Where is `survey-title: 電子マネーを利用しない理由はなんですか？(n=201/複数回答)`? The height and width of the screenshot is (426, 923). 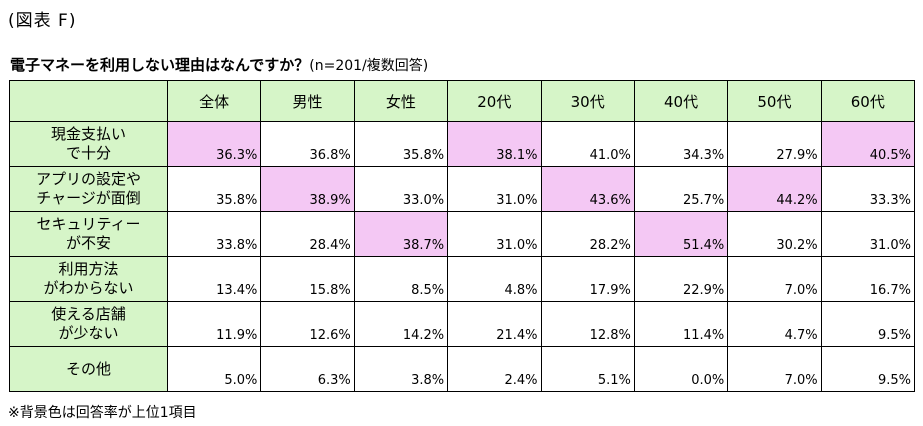 survey-title: 電子マネーを利用しない理由はなんですか？(n=201/複数回答) is located at coordinates (219, 64).